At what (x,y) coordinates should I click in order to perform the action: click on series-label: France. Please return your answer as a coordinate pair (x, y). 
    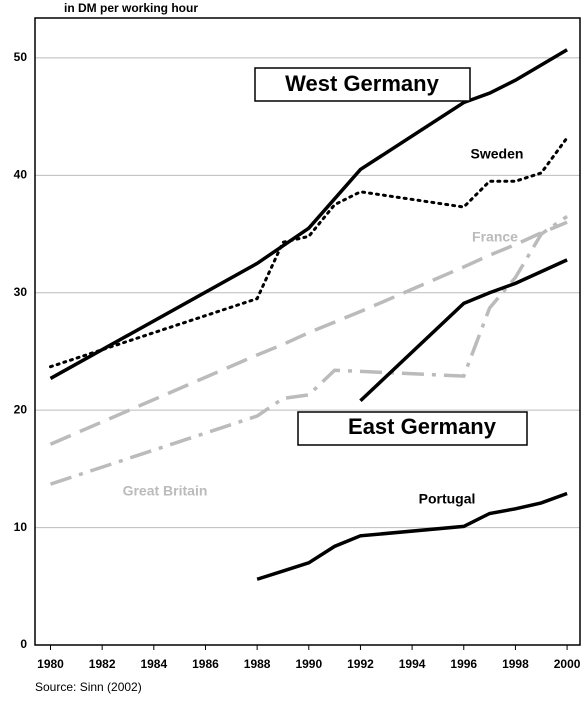
    Looking at the image, I should click on (495, 237).